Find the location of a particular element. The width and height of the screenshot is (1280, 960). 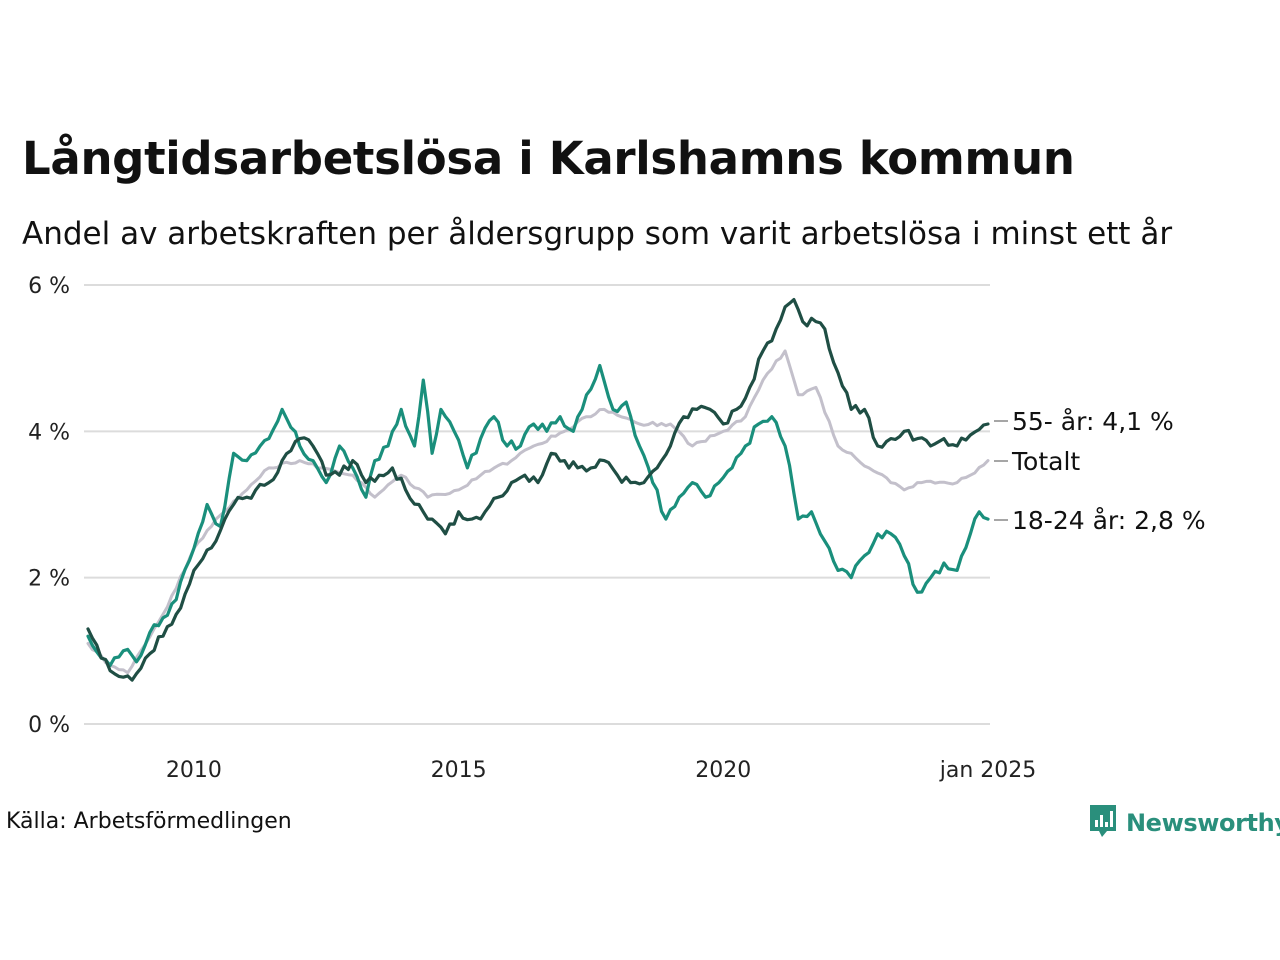

source-note: Källa: Arbetsförmedlingen is located at coordinates (149, 821).